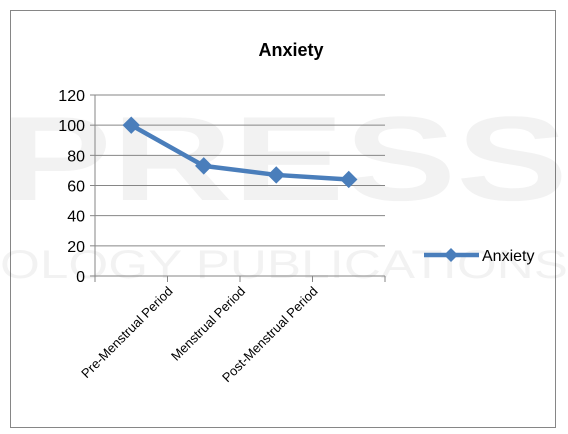 The width and height of the screenshot is (568, 434). Describe the element at coordinates (71, 96) in the screenshot. I see `y-tick-label: 120` at that location.